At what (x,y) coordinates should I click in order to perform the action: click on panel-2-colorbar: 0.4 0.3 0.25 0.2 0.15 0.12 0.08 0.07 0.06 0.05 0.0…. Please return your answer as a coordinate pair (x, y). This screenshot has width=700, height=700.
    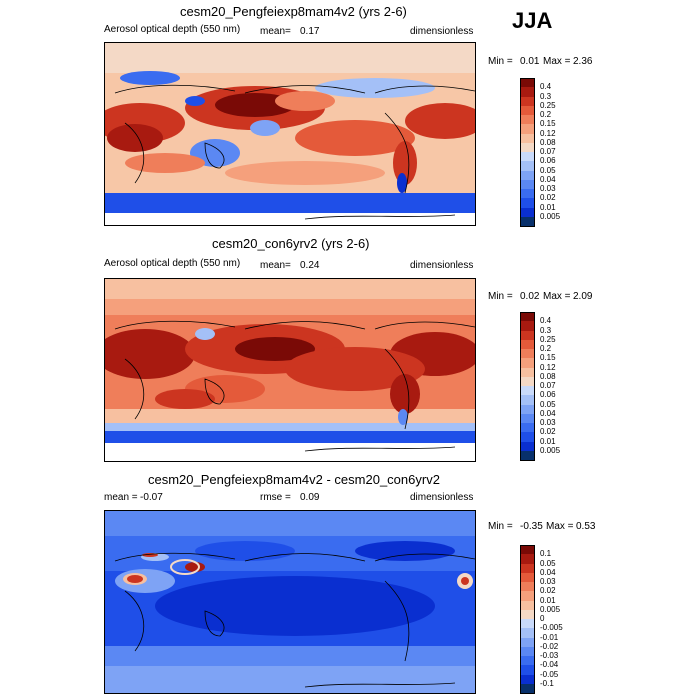
    Looking at the image, I should click on (540, 386).